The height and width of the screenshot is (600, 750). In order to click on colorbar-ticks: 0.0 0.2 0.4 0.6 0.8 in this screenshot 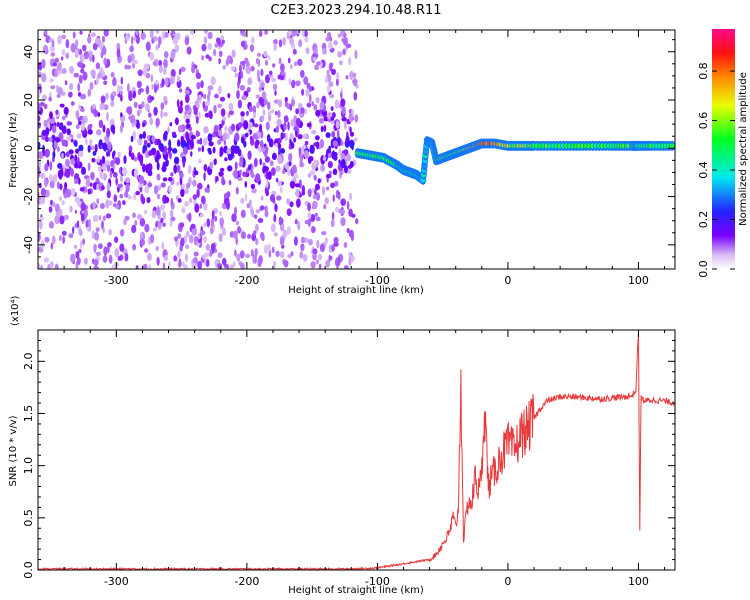, I will do `click(716, 170)`.